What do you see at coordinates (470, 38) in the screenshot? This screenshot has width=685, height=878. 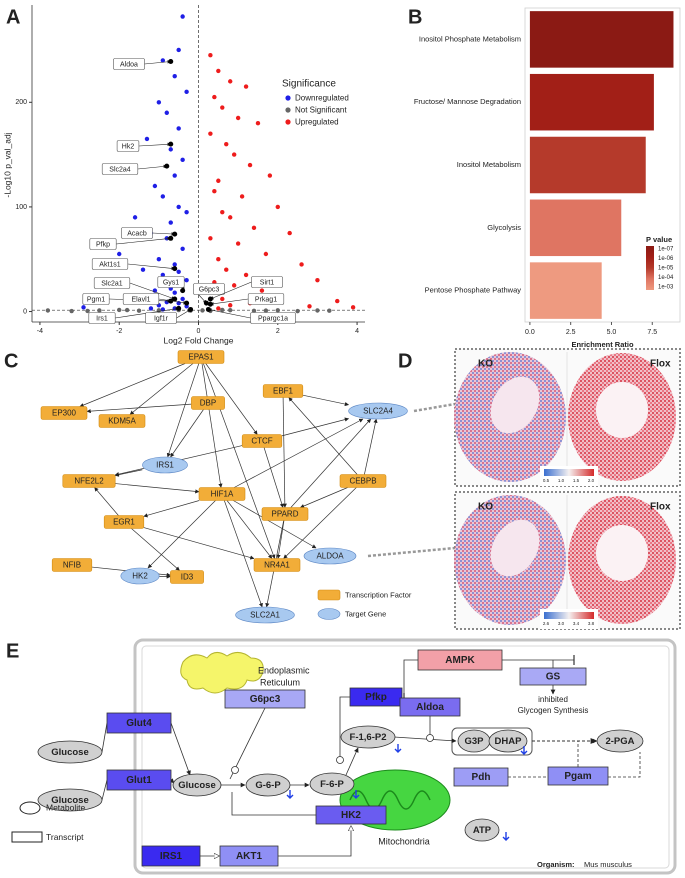 I see `category-label: Inositol Phosphate Metabolism` at bounding box center [470, 38].